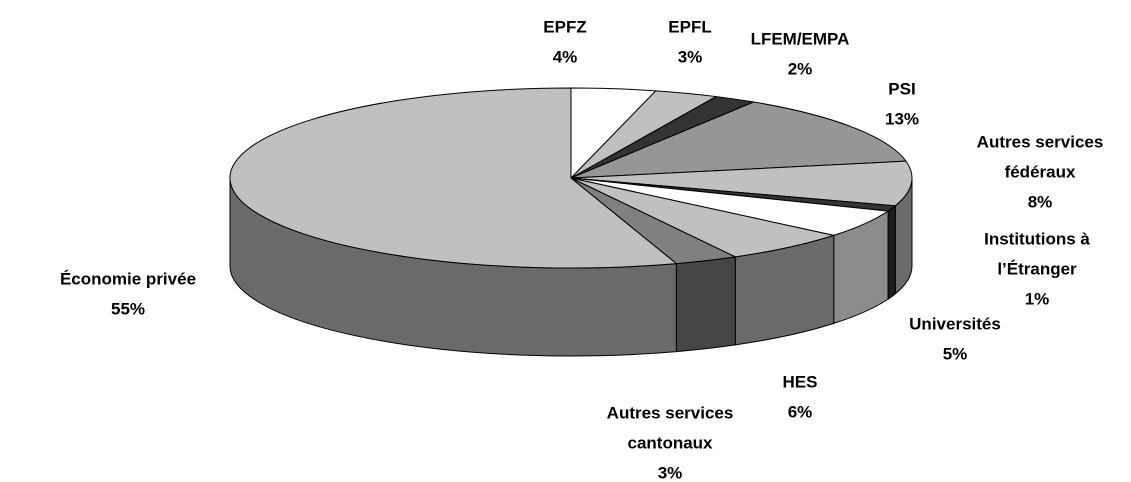 This screenshot has width=1131, height=482. What do you see at coordinates (128, 308) in the screenshot?
I see `value-label: 55%` at bounding box center [128, 308].